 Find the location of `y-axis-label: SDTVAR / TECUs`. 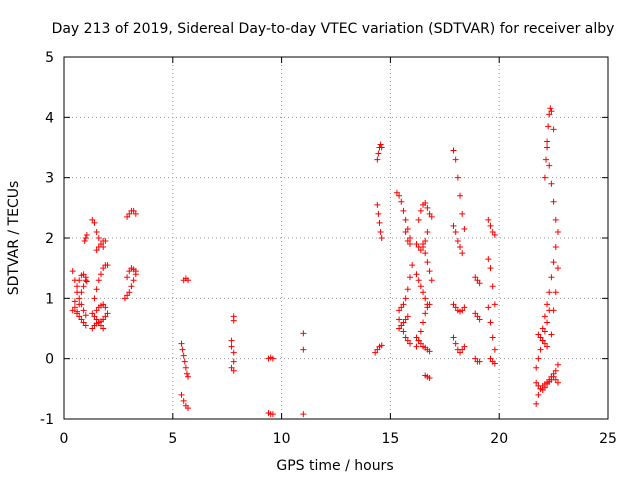

y-axis-label: SDTVAR / TECUs is located at coordinates (14, 238).